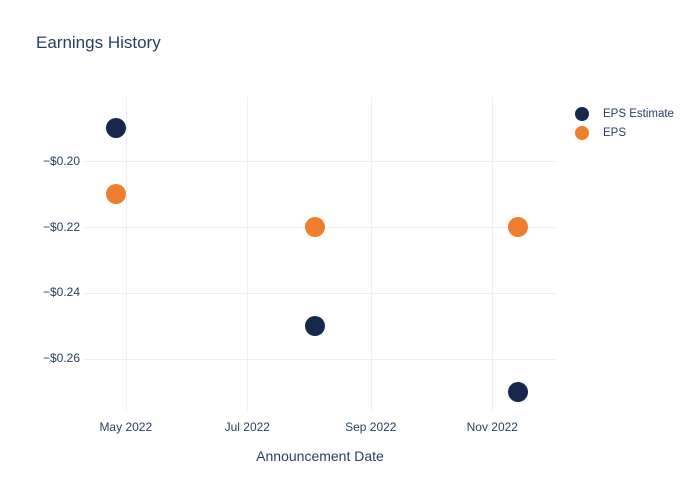 This screenshot has height=500, width=700. What do you see at coordinates (371, 427) in the screenshot?
I see `x-tick-label: Sep 2022` at bounding box center [371, 427].